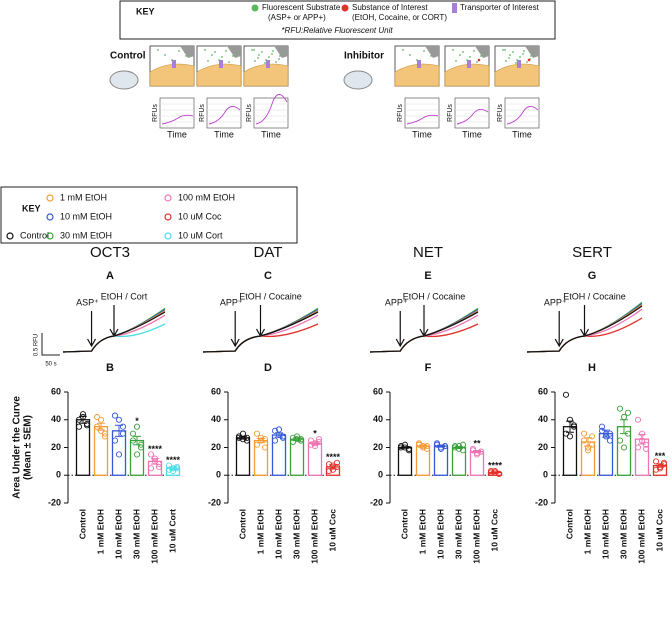 This screenshot has height=640, width=672. I want to click on y-tick-label: 0, so click(218, 475).